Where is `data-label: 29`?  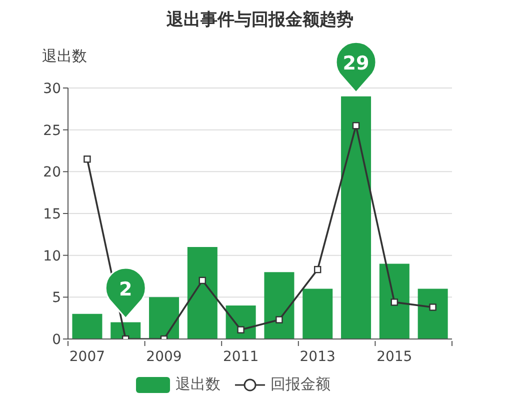 data-label: 29 is located at coordinates (356, 63).